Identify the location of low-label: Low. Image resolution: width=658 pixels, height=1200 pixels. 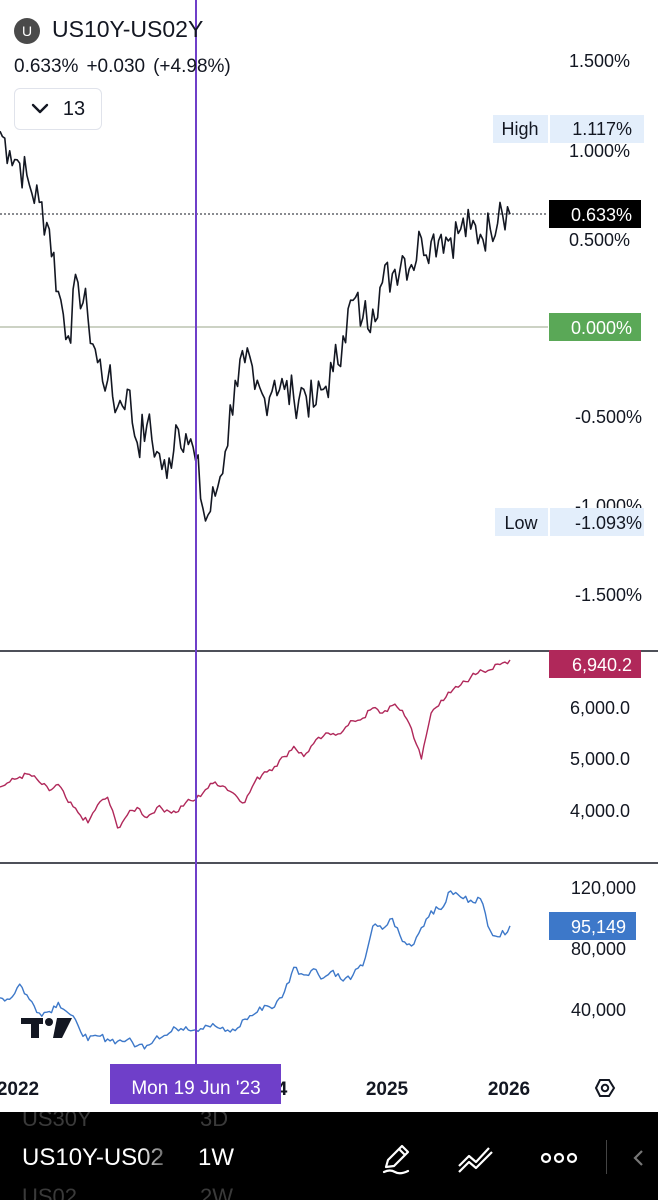
(521, 523).